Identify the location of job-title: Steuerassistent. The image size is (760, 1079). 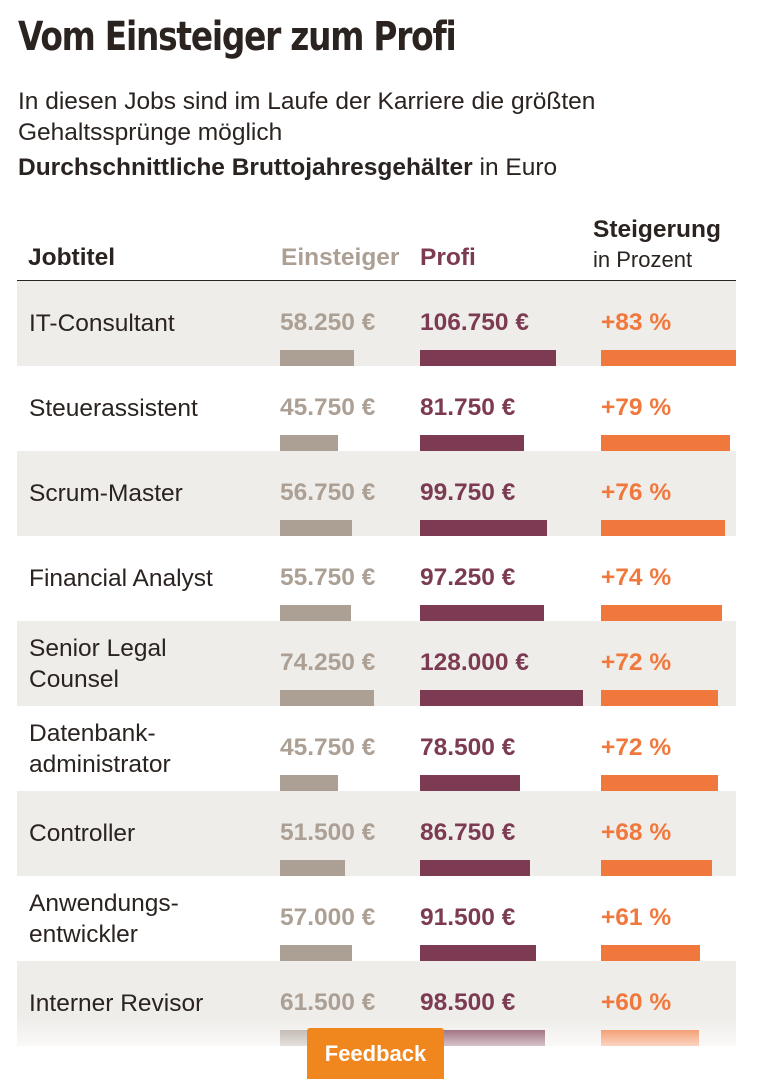
(113, 408).